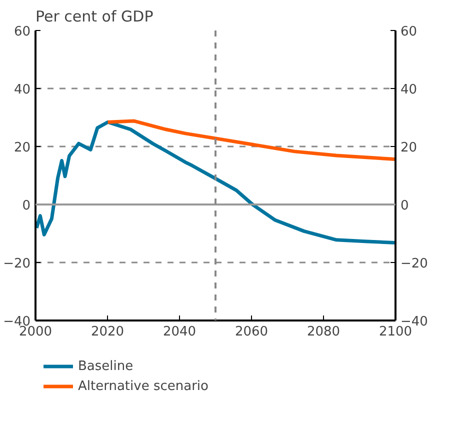  Describe the element at coordinates (95, 17) in the screenshot. I see `chart-title: Per cent of GDP` at that location.